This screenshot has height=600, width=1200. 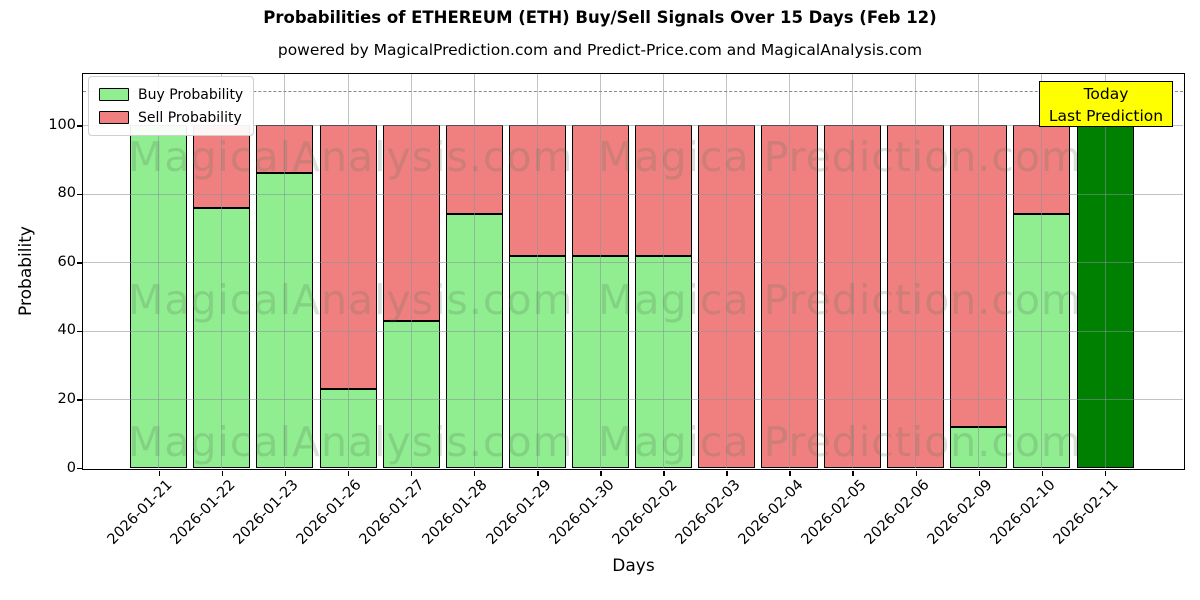 I want to click on y-tick-label-80: 80, so click(x=66, y=193).